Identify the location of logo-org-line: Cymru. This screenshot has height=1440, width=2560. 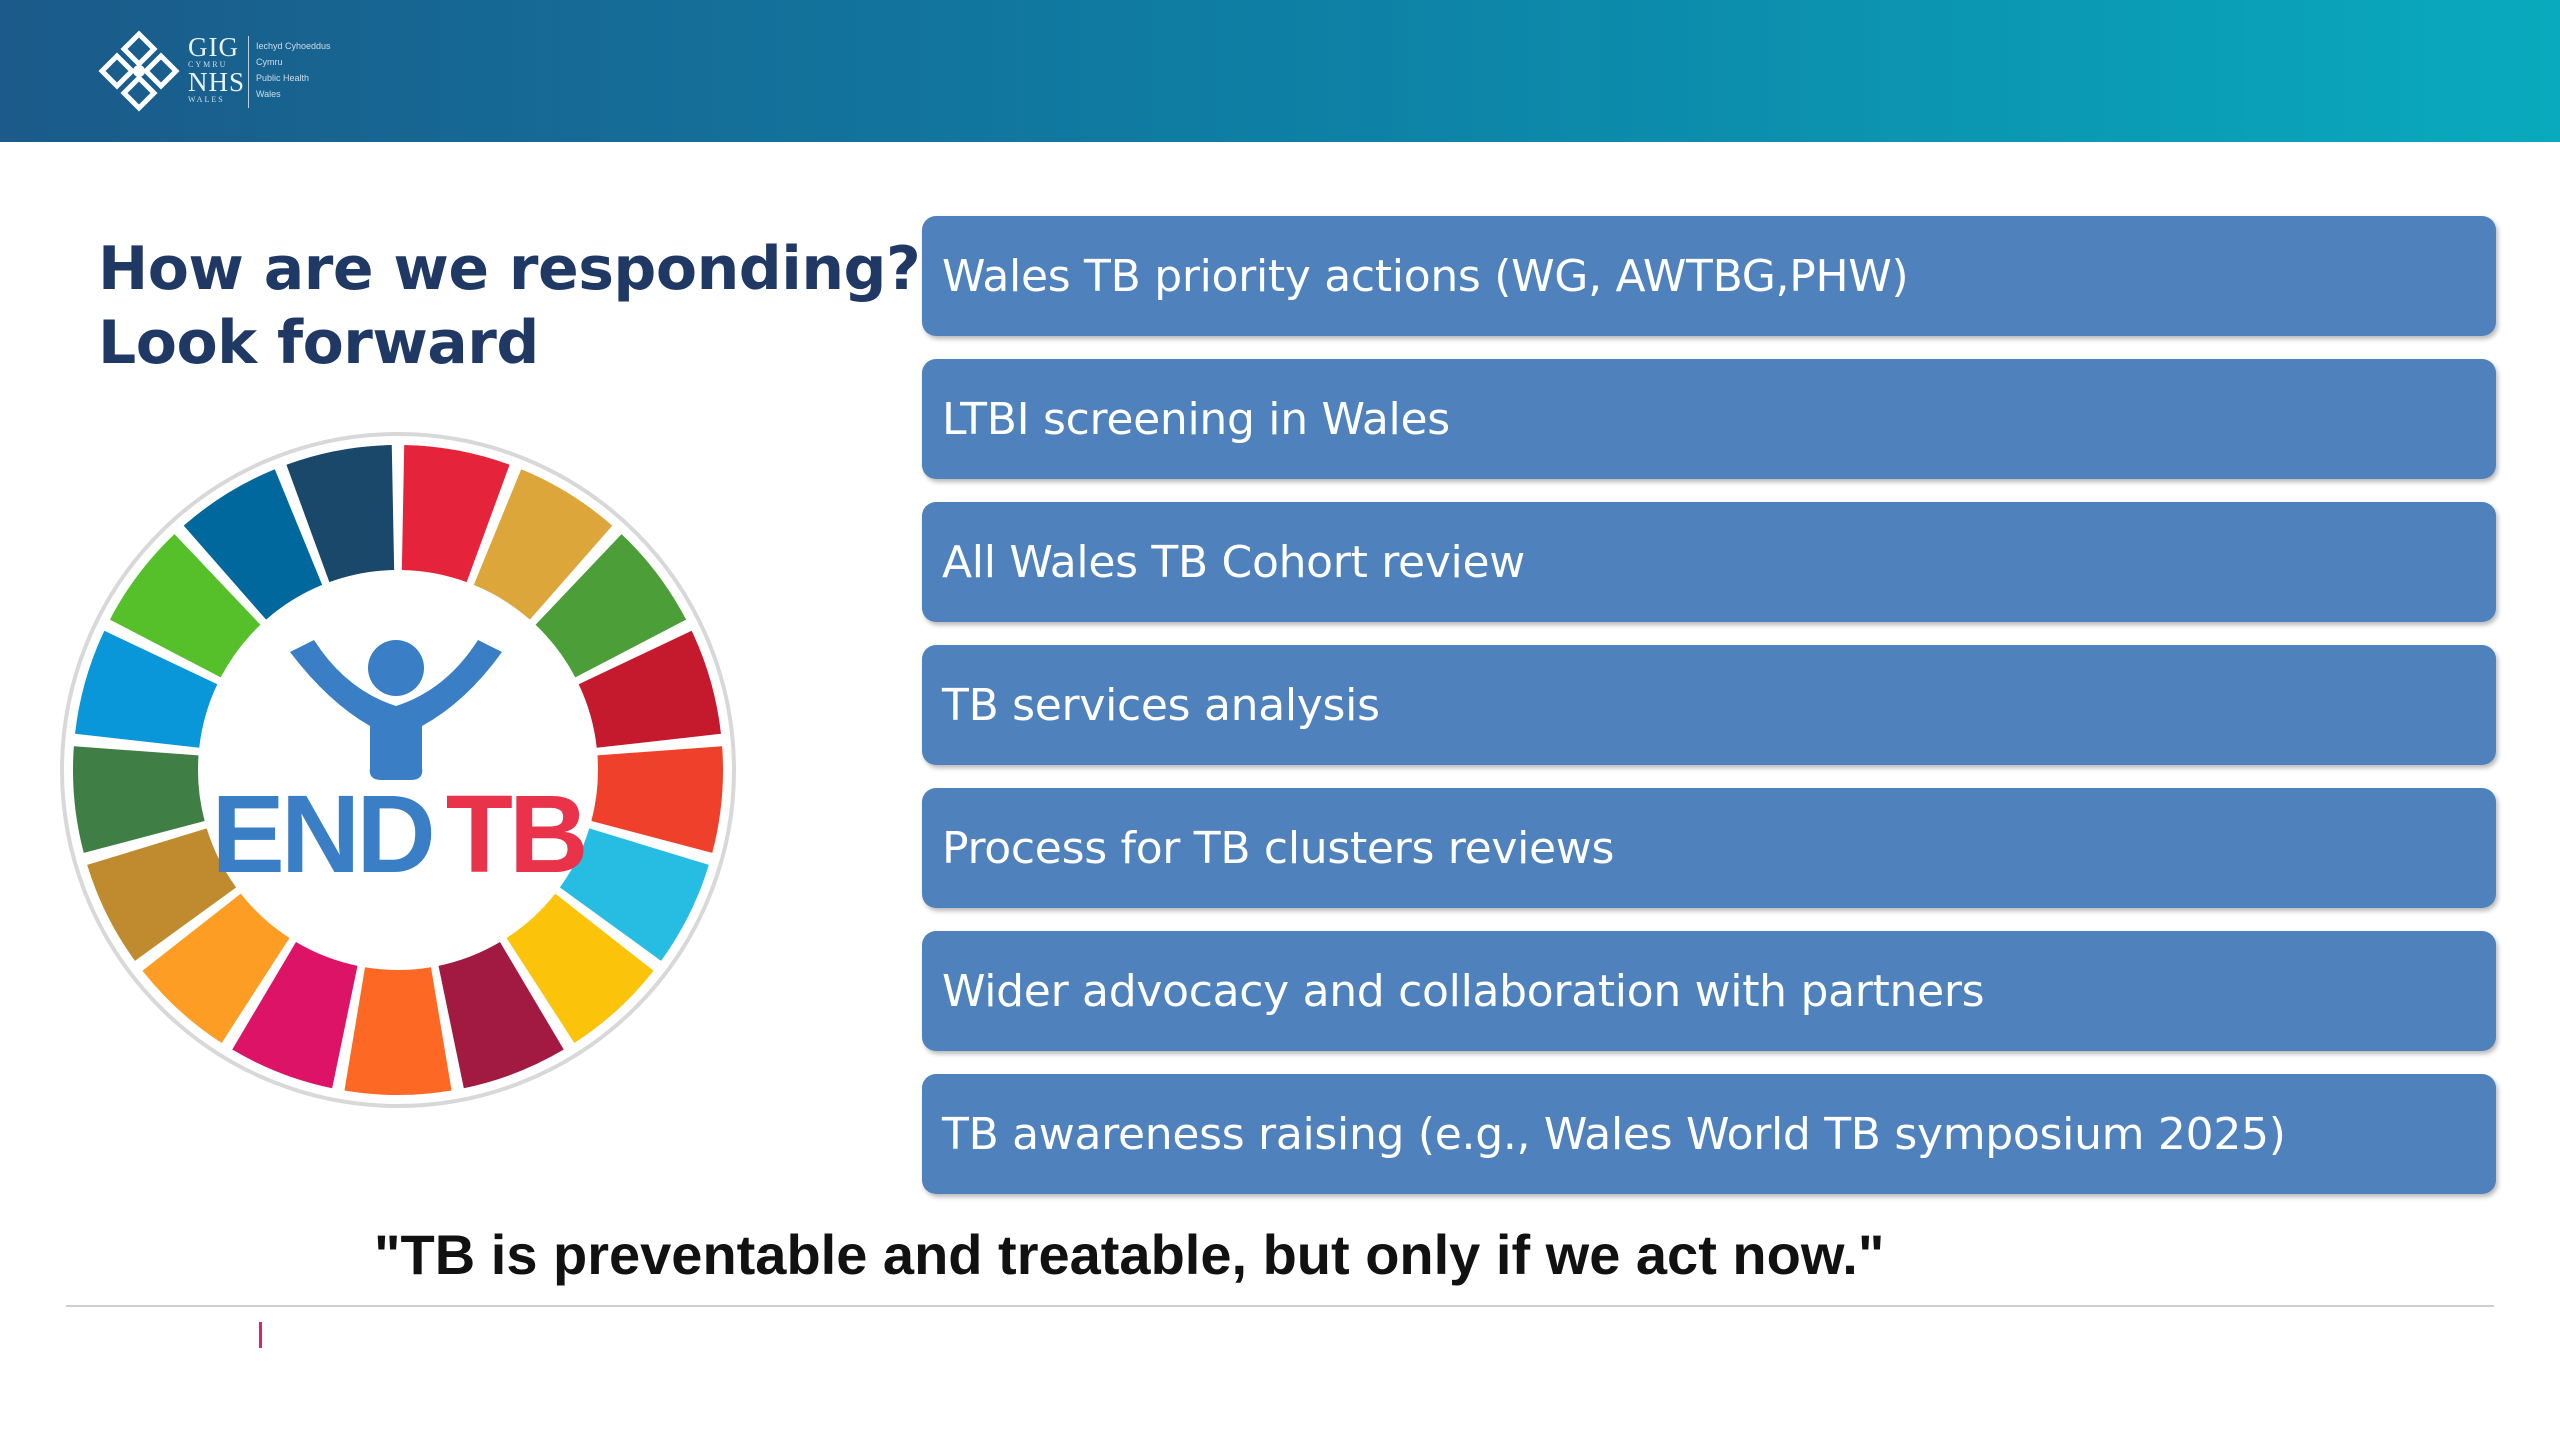
(269, 62).